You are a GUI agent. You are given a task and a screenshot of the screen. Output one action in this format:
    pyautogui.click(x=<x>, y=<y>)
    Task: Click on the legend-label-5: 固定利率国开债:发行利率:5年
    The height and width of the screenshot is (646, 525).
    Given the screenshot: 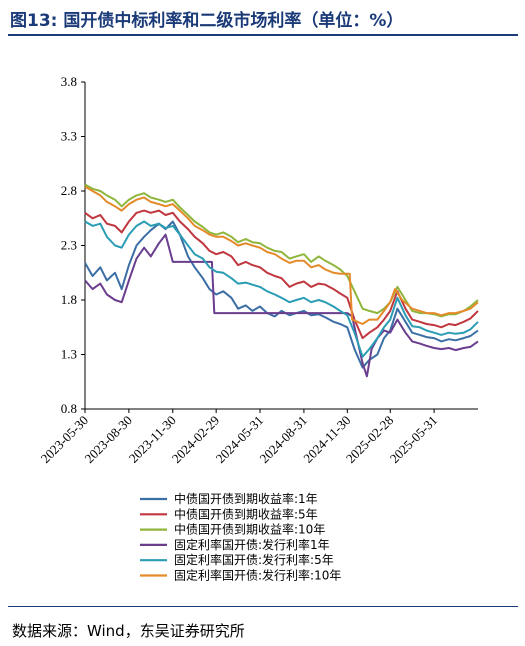 What is the action you would take?
    pyautogui.click(x=254, y=559)
    